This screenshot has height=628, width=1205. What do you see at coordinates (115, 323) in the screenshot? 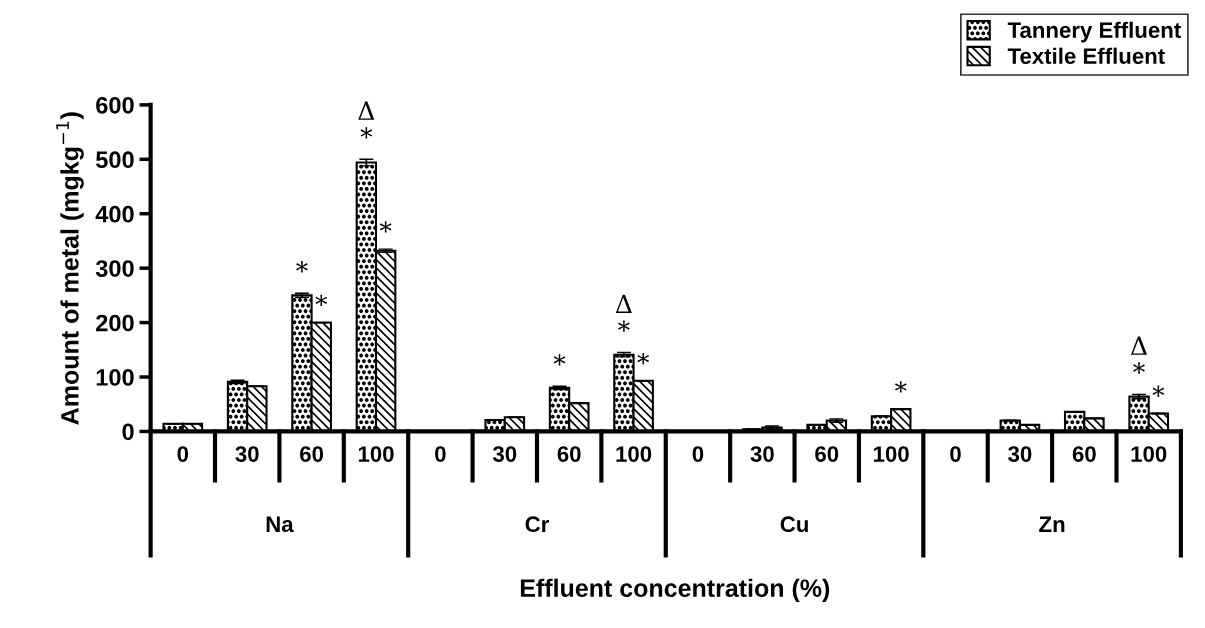
I see `y-tick-label: 200` at bounding box center [115, 323].